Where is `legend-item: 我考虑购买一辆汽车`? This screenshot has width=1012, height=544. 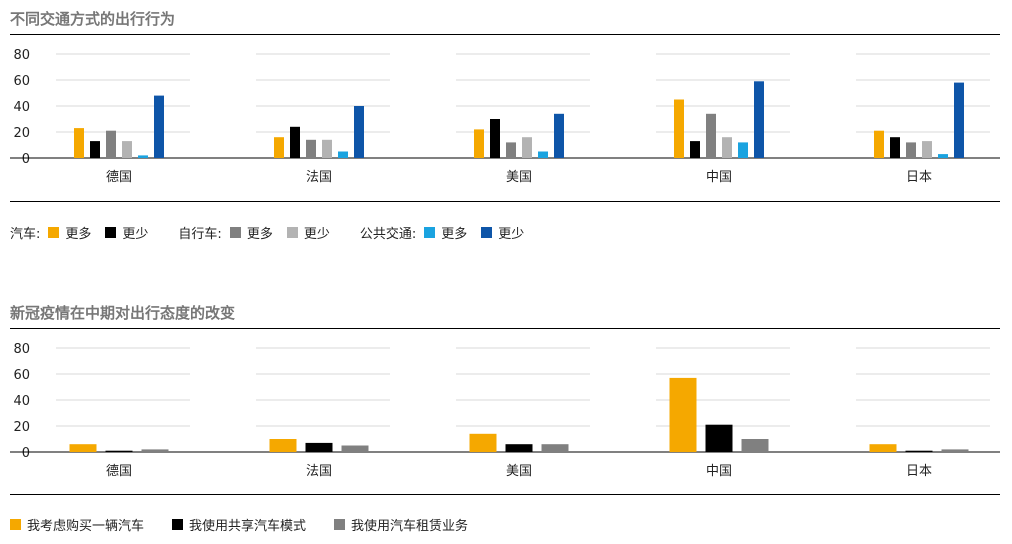 legend-item: 我考虑购买一辆汽车 is located at coordinates (77, 524).